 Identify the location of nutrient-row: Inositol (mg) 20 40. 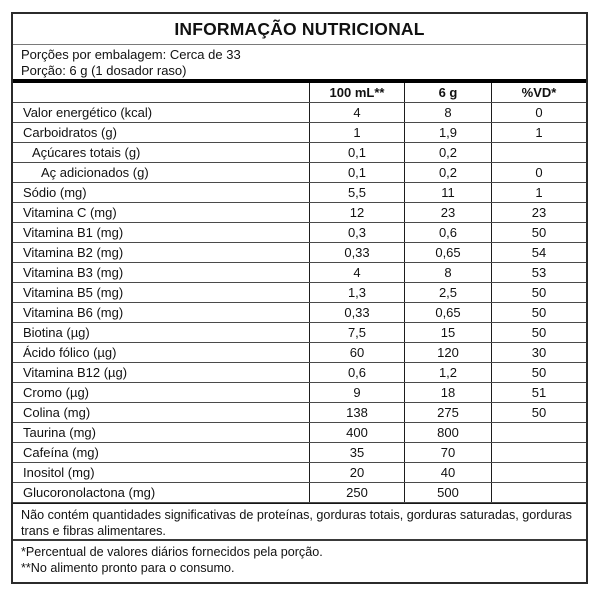
(299, 473).